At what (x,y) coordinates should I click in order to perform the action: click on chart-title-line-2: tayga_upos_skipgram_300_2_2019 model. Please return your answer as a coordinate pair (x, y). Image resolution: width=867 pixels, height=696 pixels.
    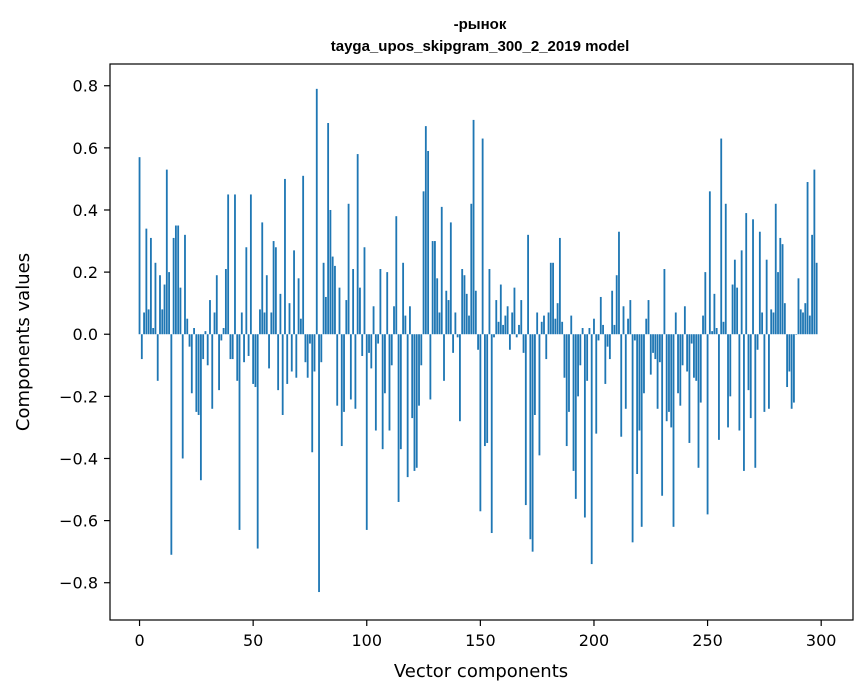
    Looking at the image, I should click on (480, 46).